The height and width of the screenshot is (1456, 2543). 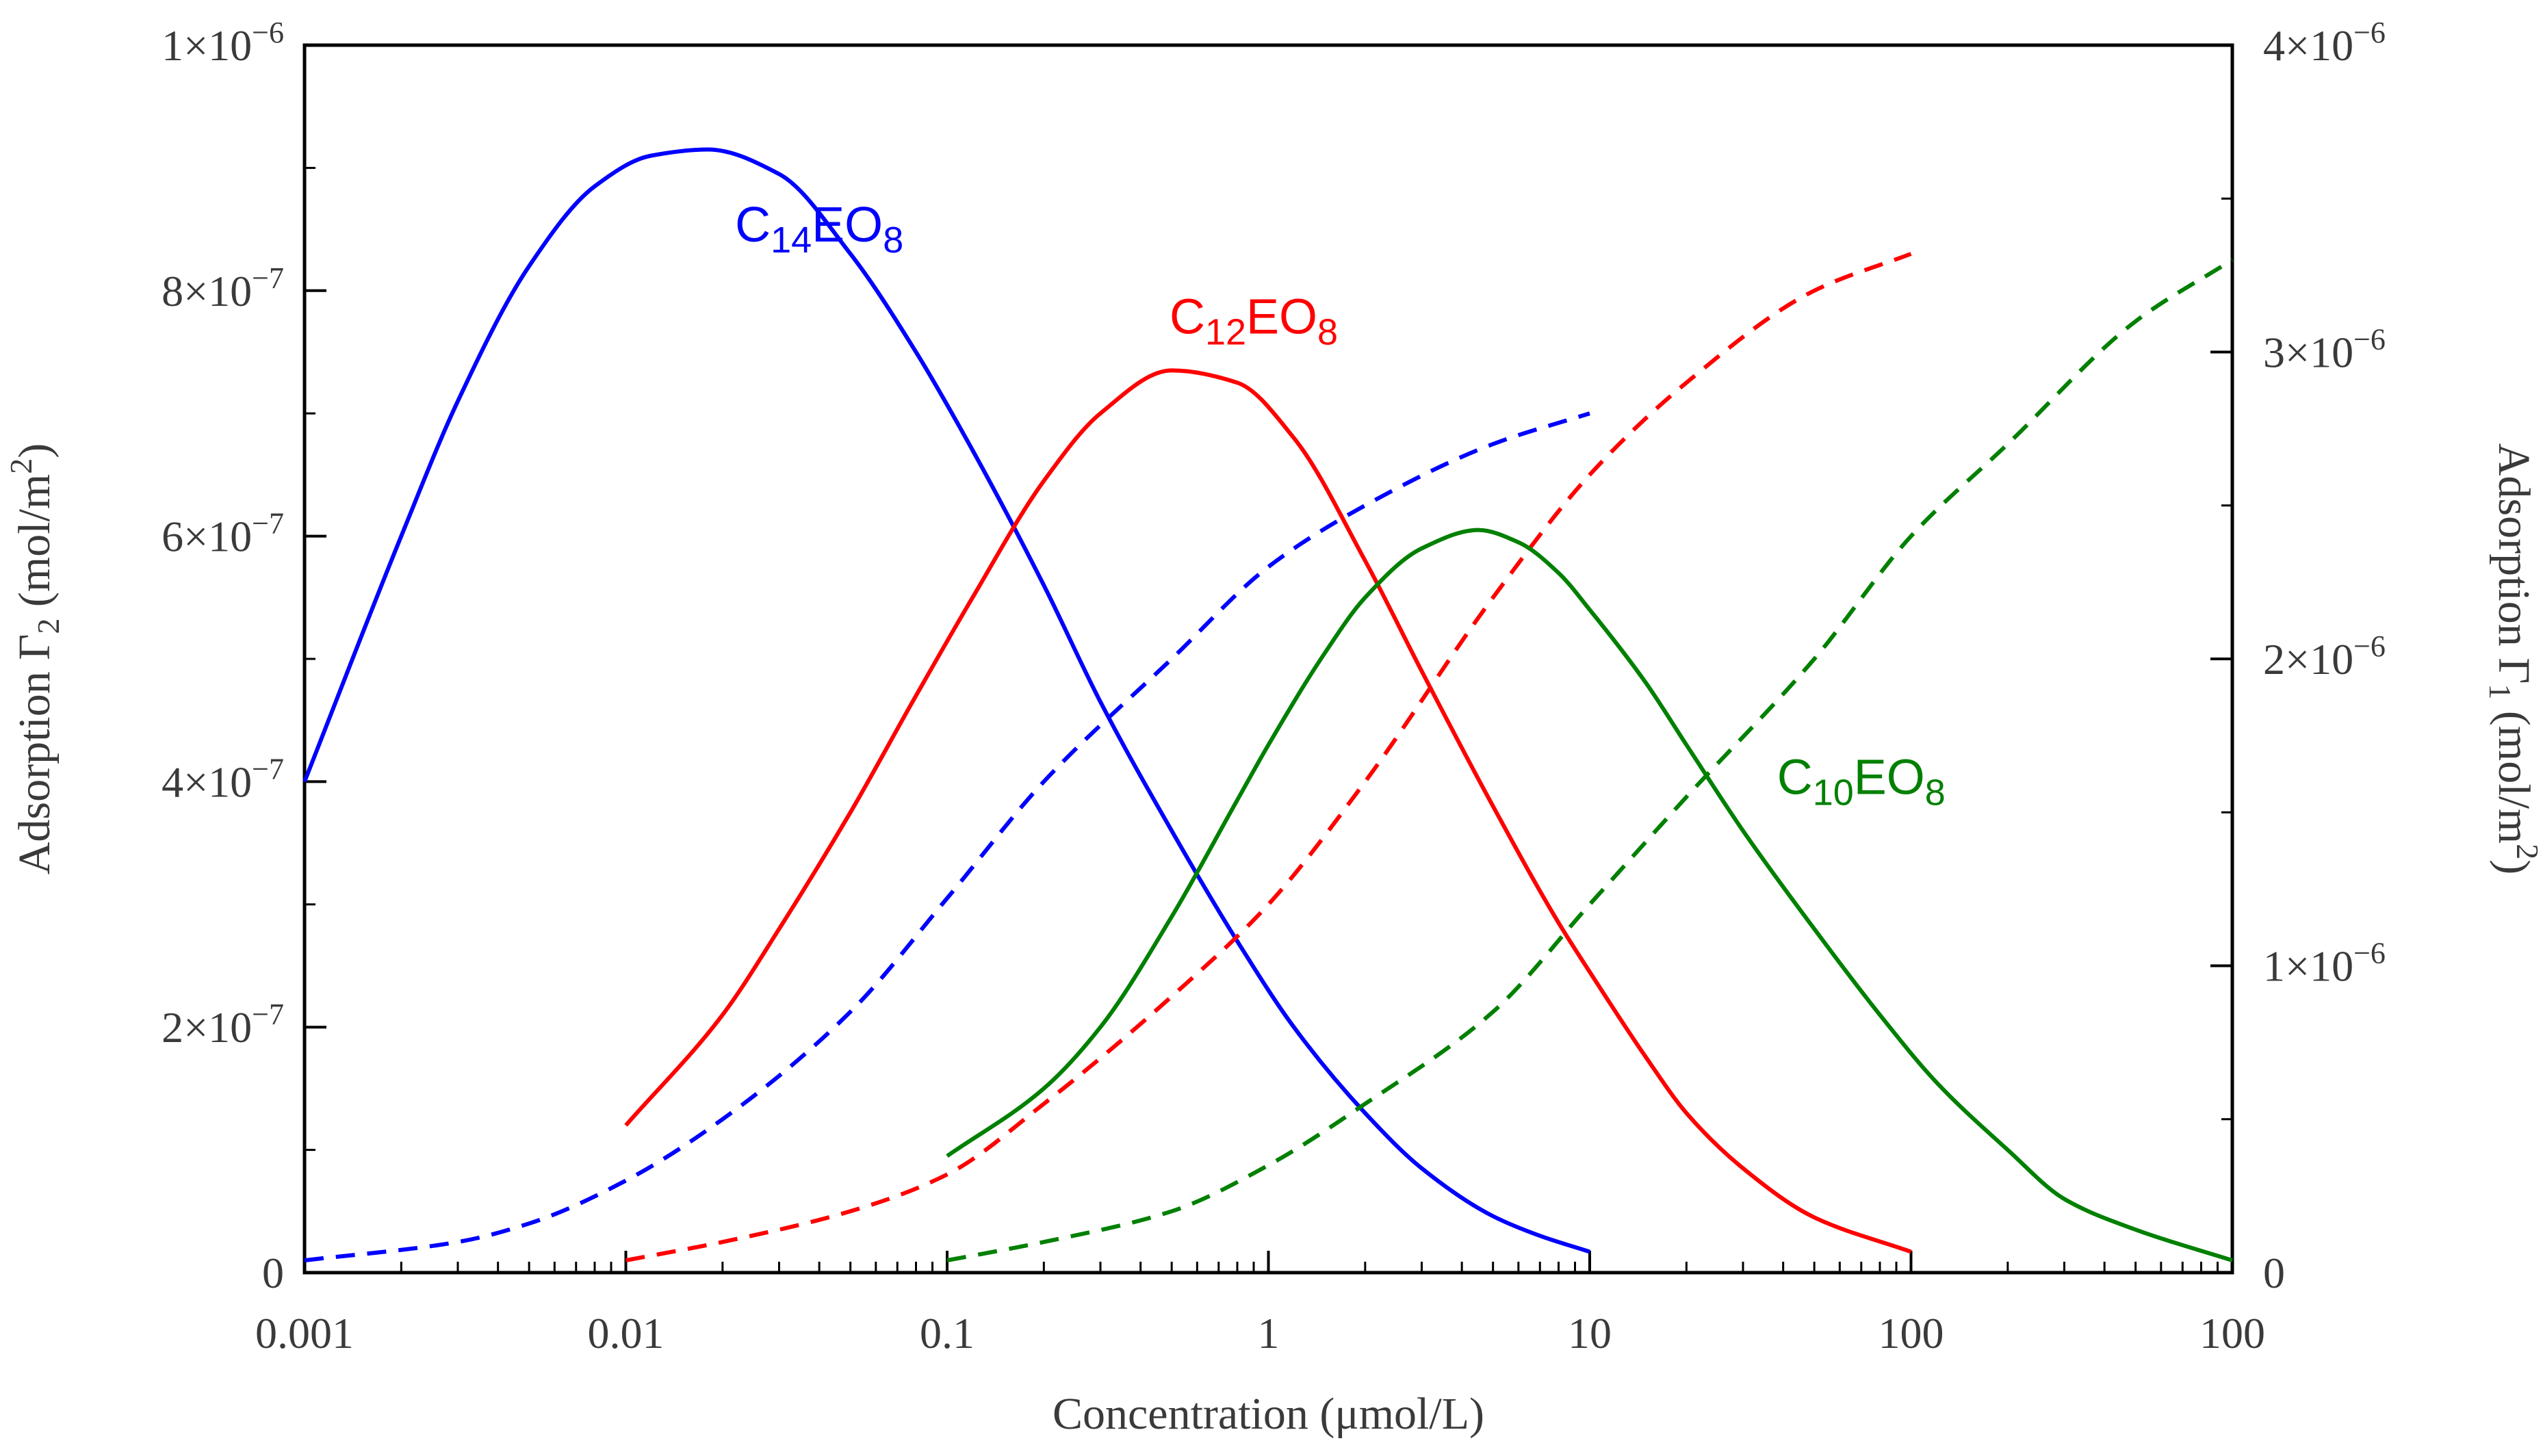 What do you see at coordinates (304, 1333) in the screenshot?
I see `x-tick-label: 0.001` at bounding box center [304, 1333].